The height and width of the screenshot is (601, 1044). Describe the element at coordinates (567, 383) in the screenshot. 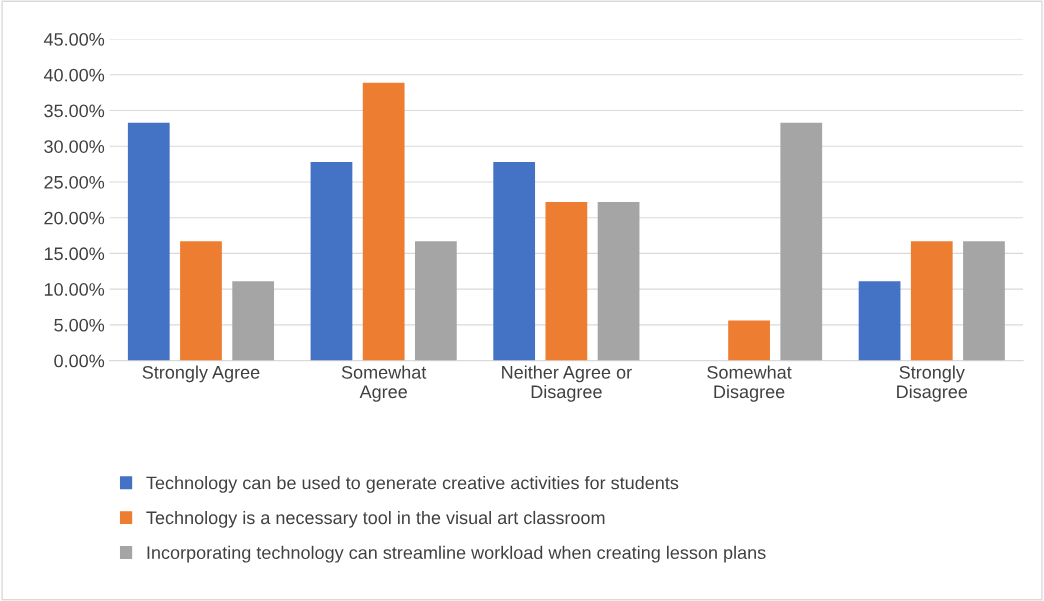

I see `x-tick-label: Neither Agree or Disagree` at that location.